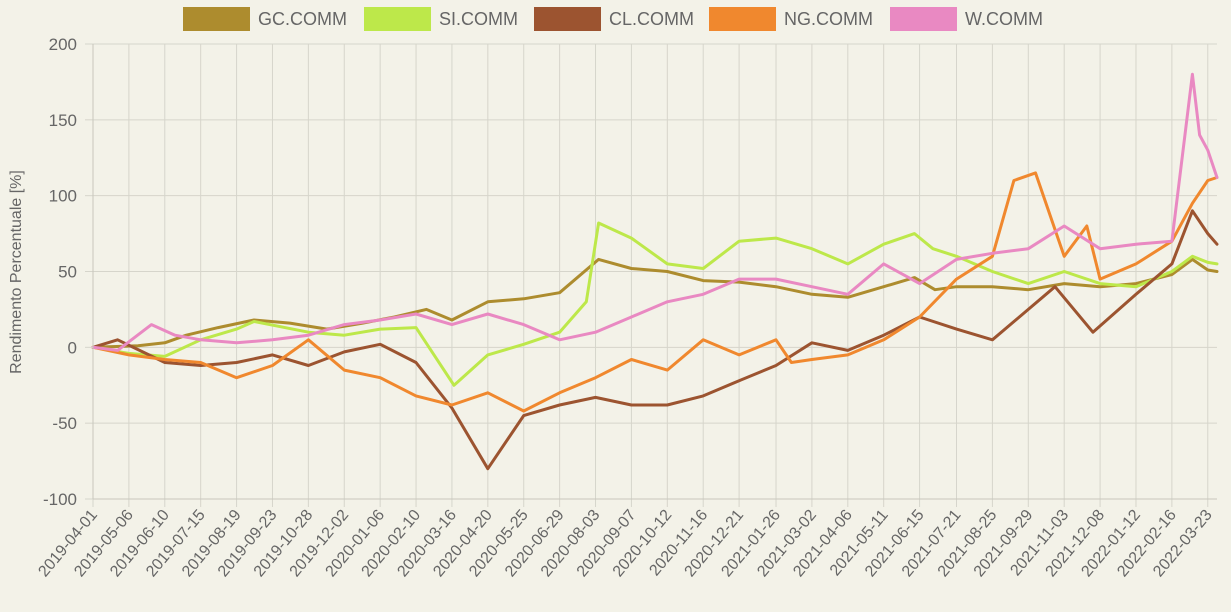 This screenshot has width=1231, height=612. What do you see at coordinates (63, 196) in the screenshot?
I see `y-tick-label: 100` at bounding box center [63, 196].